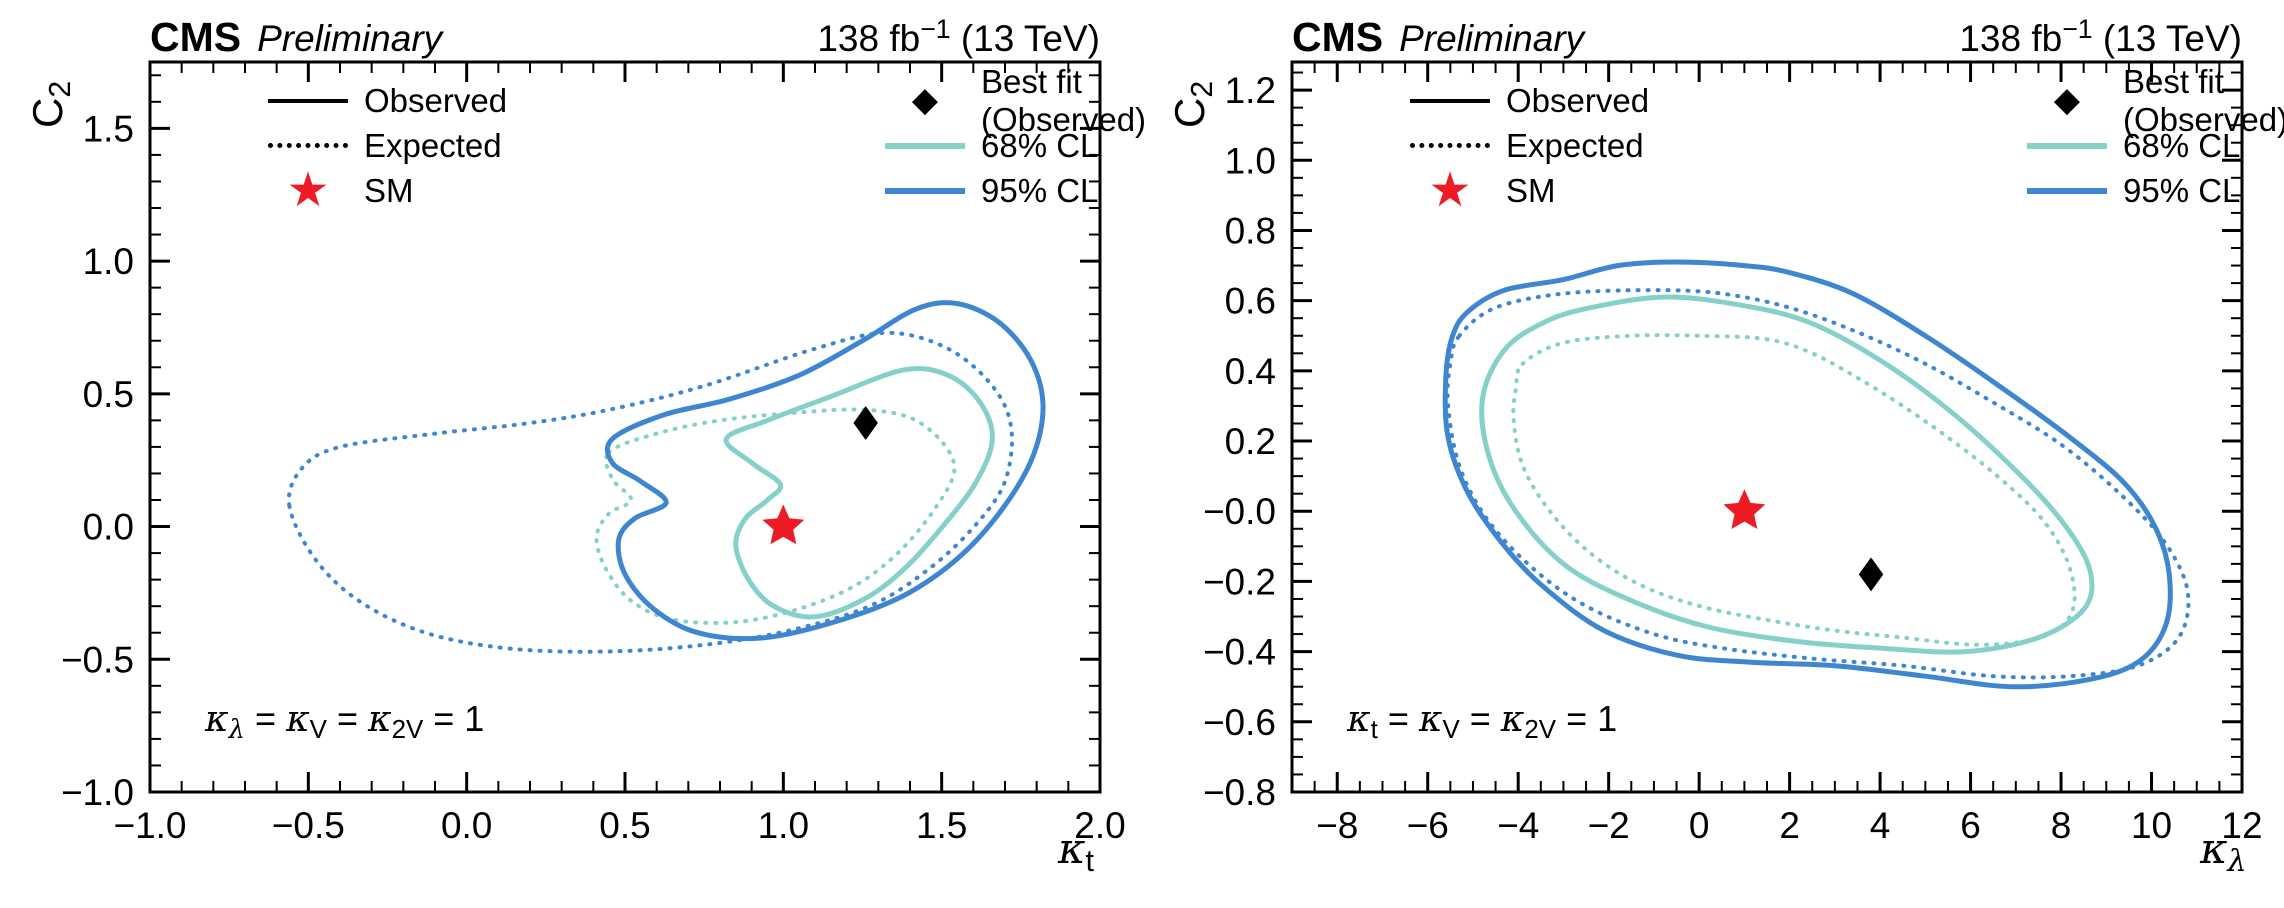 This screenshot has width=2284, height=908. I want to click on svg-text: 12, so click(2241, 825).